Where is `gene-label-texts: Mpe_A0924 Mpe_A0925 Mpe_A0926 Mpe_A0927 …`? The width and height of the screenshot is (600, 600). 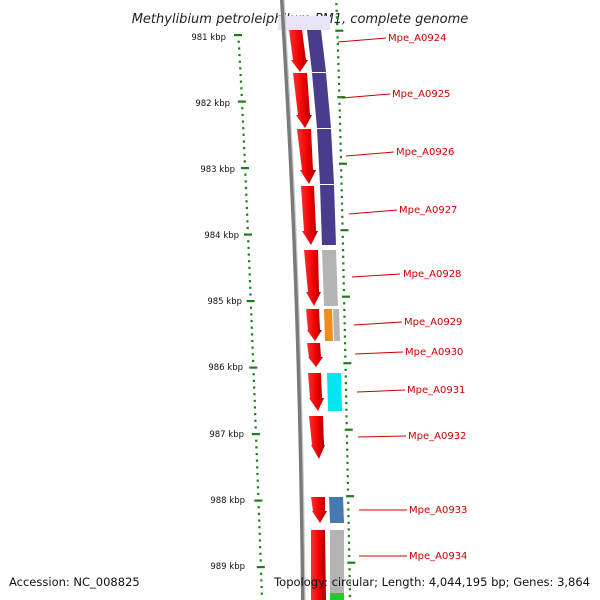
gene-label-texts: Mpe_A0924 Mpe_A0925 Mpe_A0926 Mpe_A0927 … is located at coordinates (427, 297).